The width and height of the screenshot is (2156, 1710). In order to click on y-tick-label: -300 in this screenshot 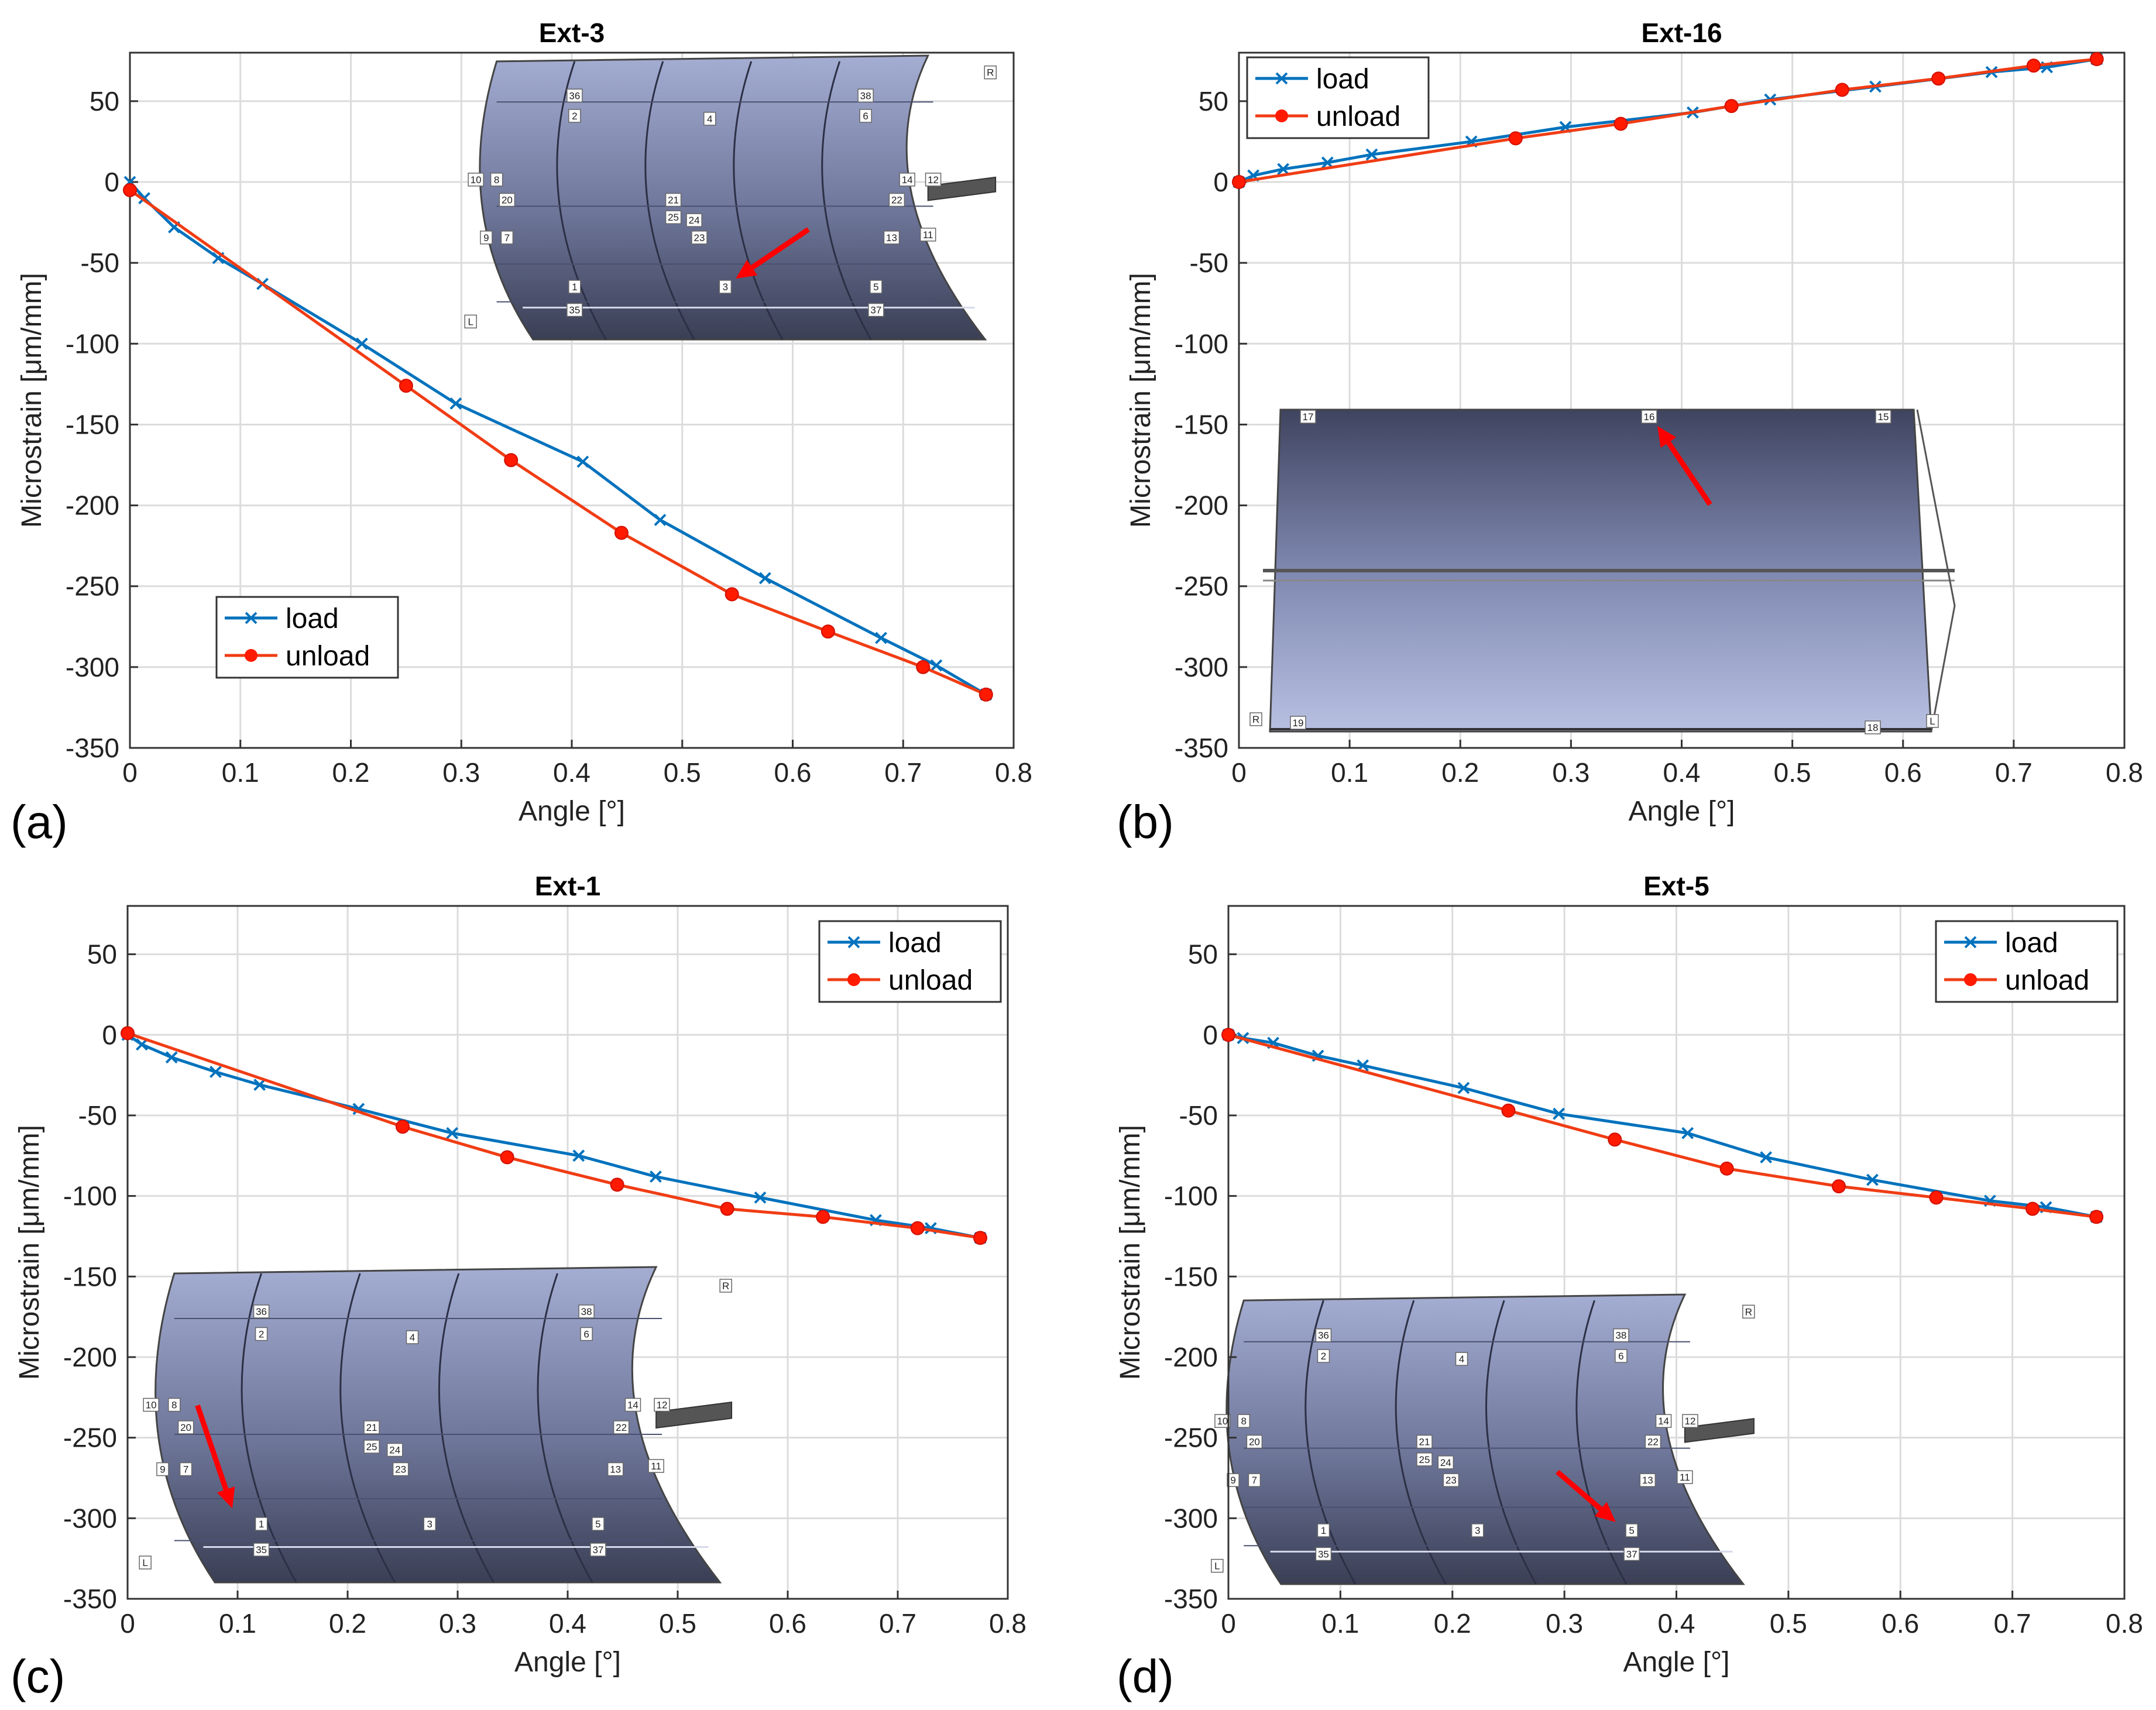, I will do `click(90, 1518)`.